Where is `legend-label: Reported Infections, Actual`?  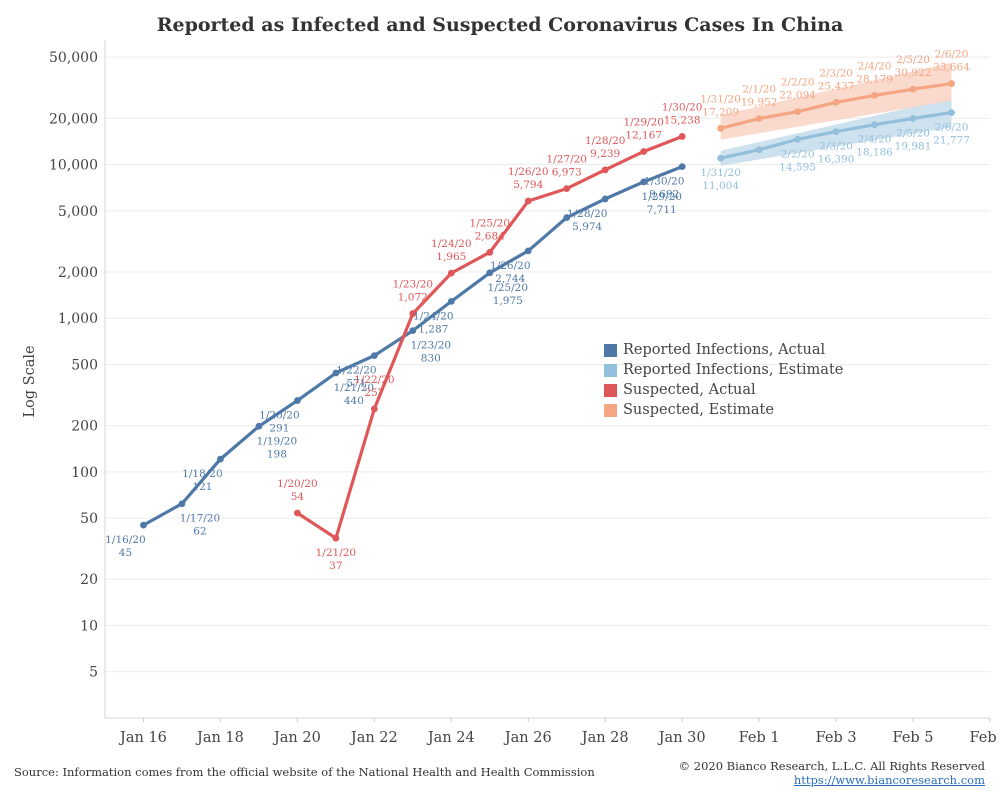 legend-label: Reported Infections, Actual is located at coordinates (724, 350).